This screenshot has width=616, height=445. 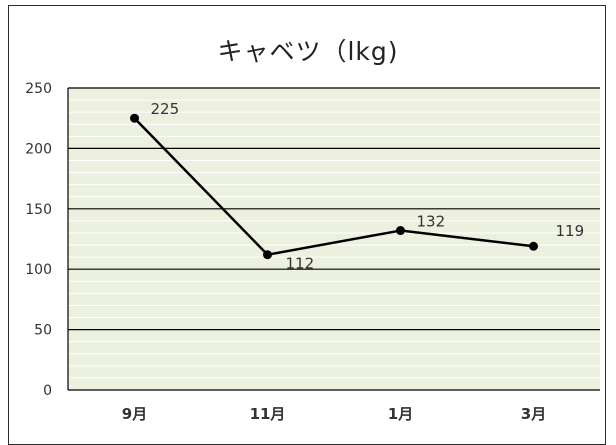 What do you see at coordinates (533, 414) in the screenshot?
I see `x-tick-label: 3月` at bounding box center [533, 414].